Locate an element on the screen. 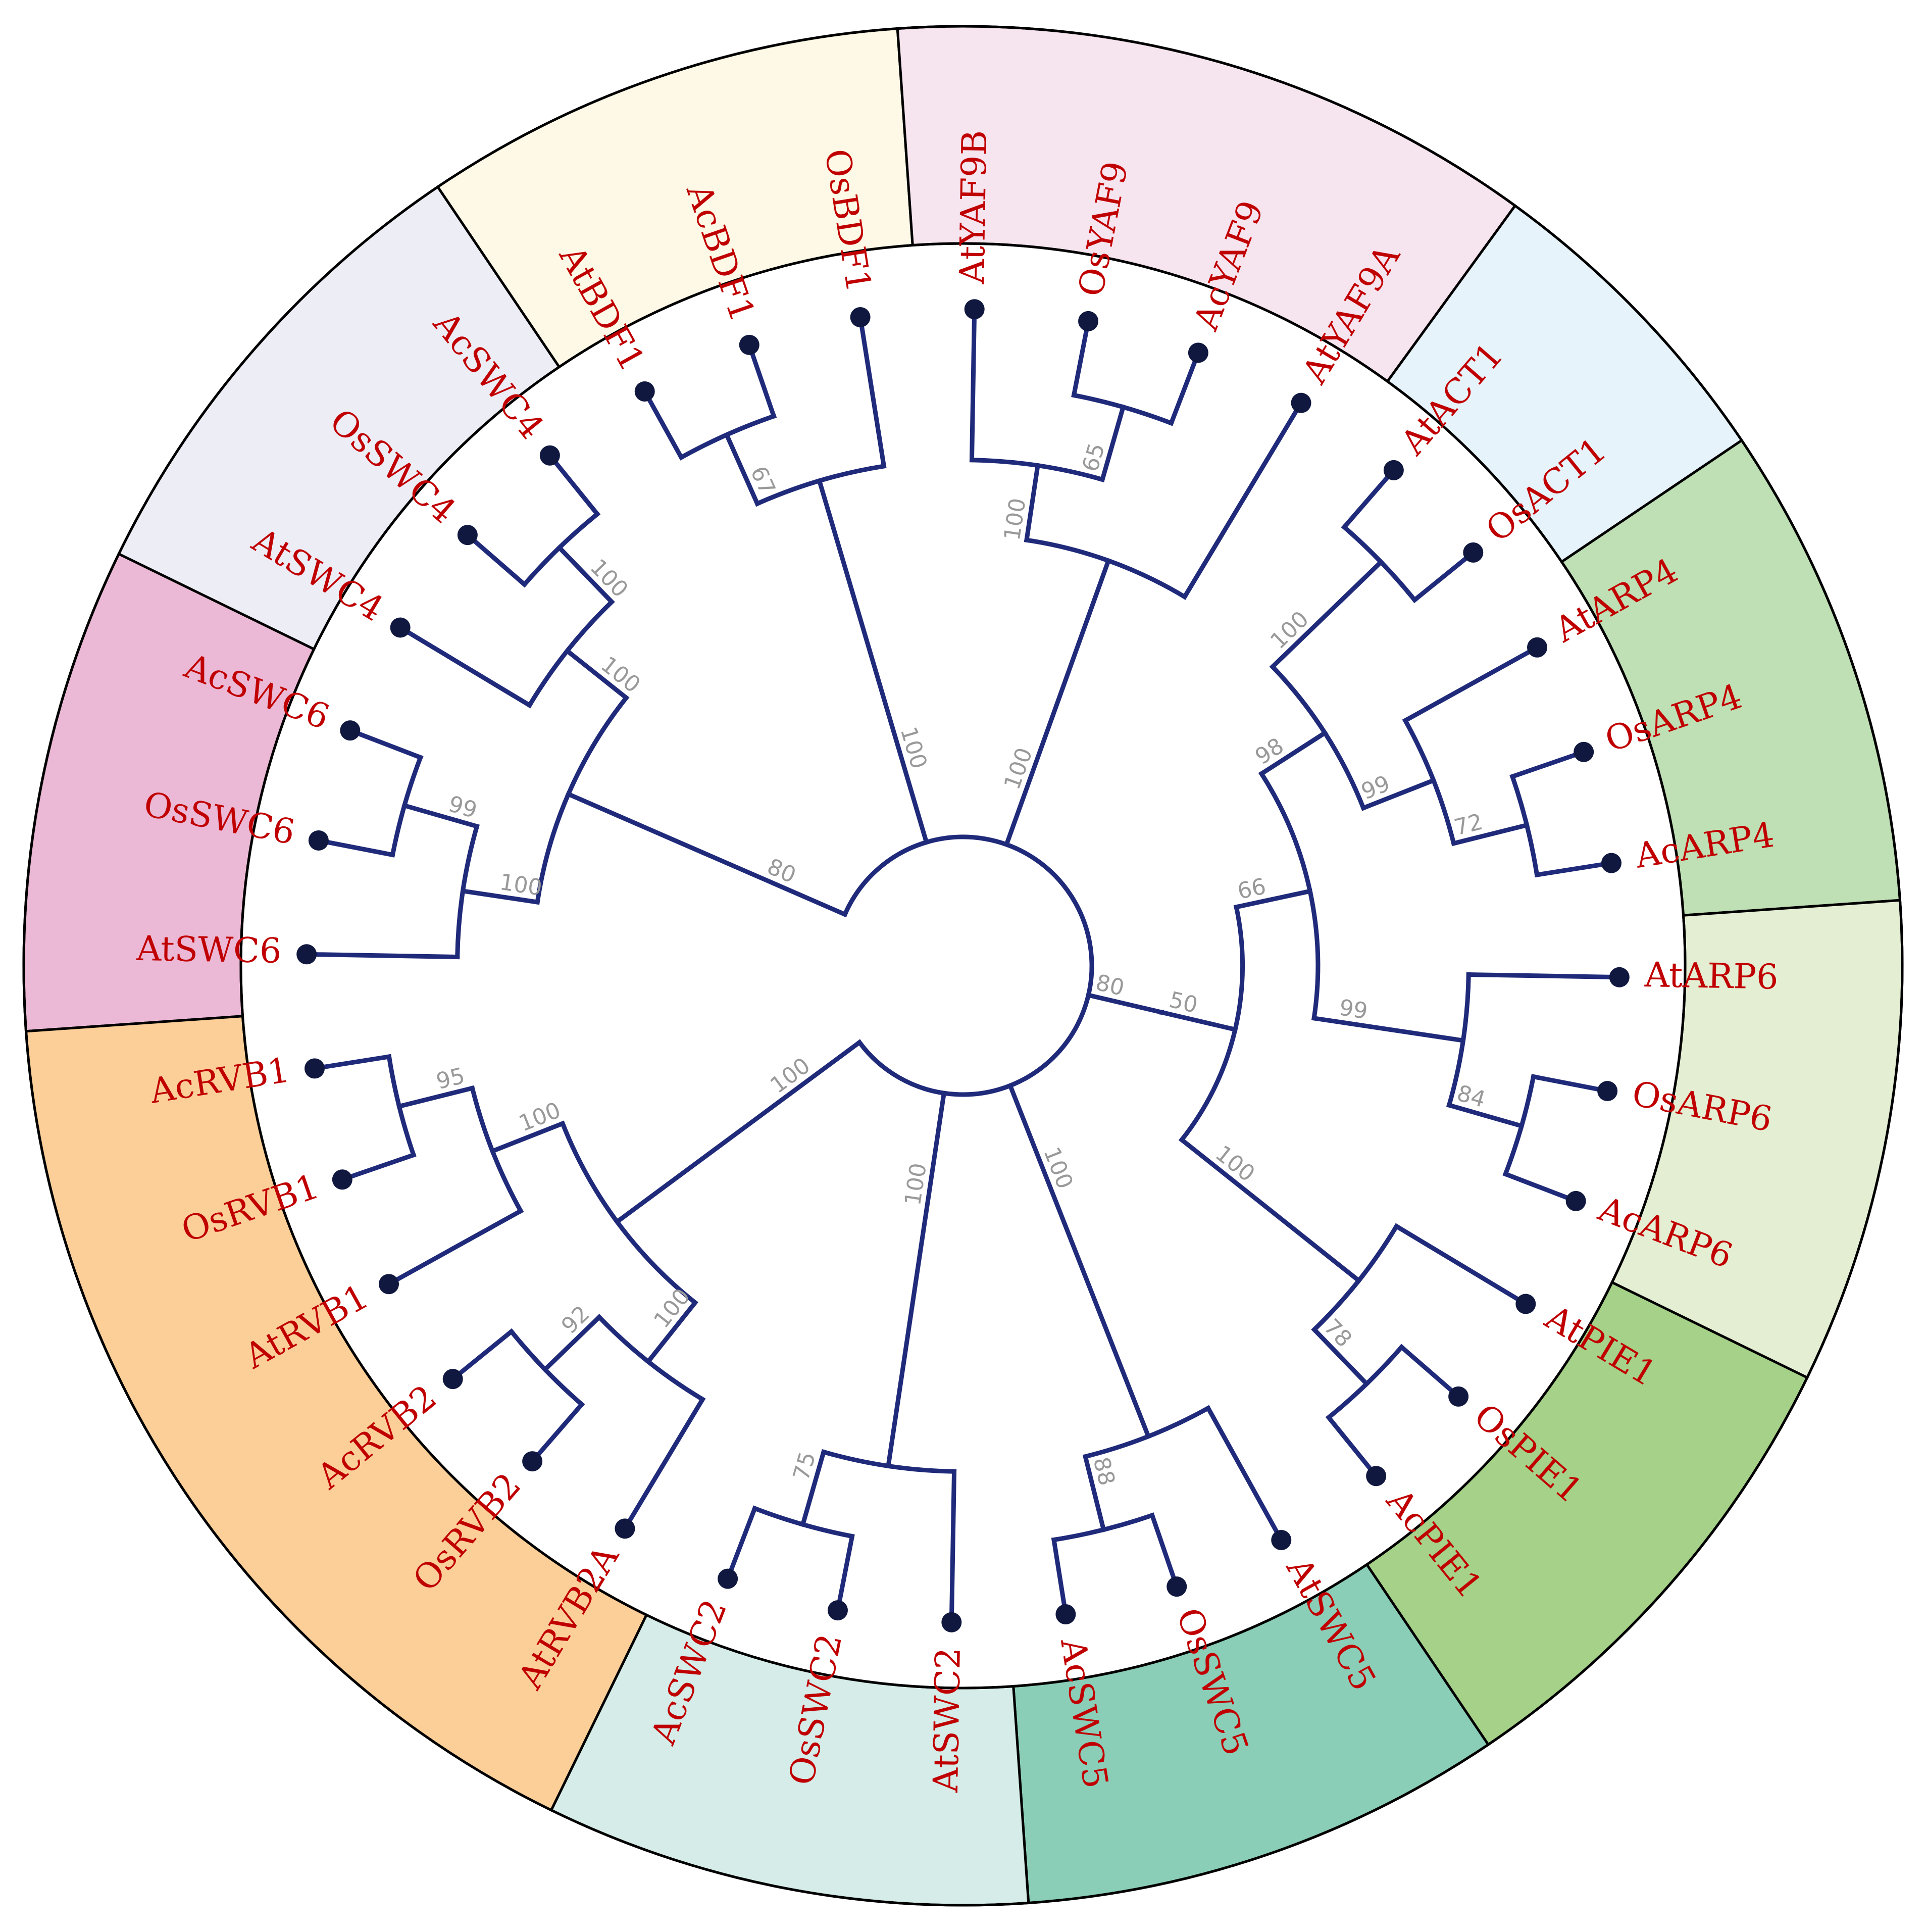 This screenshot has height=1932, width=1926. tip-osarp6 is located at coordinates (1607, 1092).